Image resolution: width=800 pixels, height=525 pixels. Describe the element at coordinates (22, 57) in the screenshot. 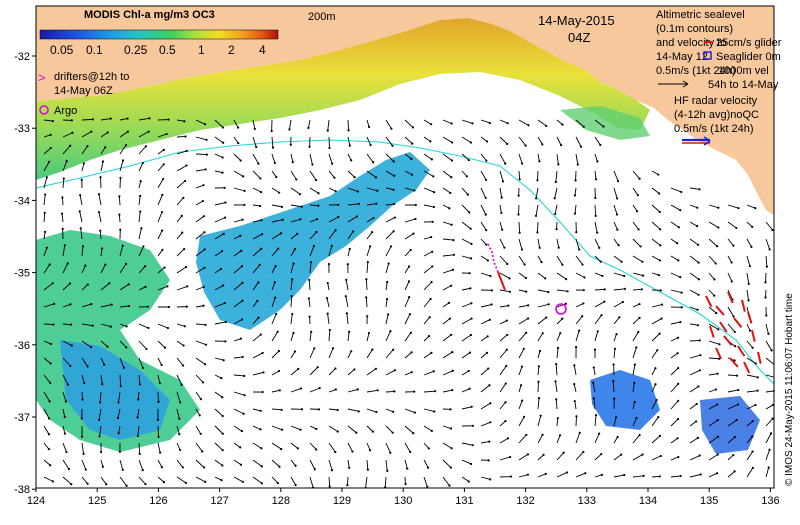

I see `y-tick-label: -32` at that location.